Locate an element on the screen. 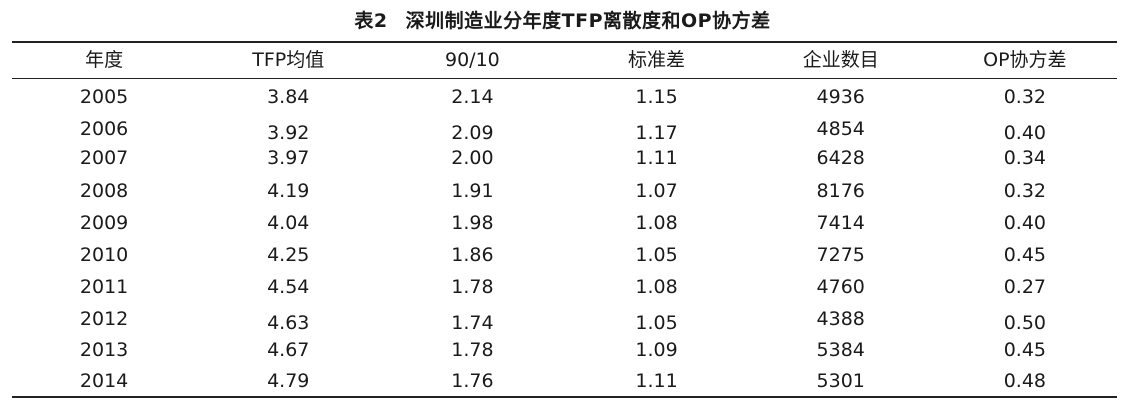 This screenshot has height=414, width=1125. cell-year: 2008 is located at coordinates (104, 191).